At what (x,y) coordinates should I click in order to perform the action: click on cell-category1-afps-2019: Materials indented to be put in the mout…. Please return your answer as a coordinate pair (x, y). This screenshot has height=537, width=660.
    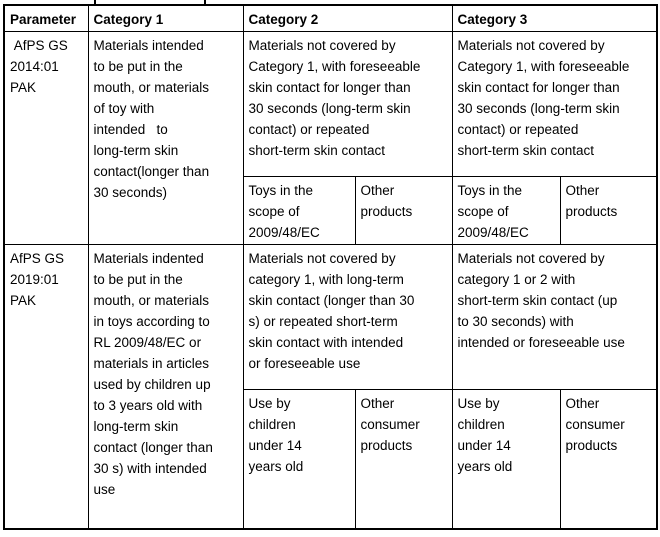
    Looking at the image, I should click on (165, 386).